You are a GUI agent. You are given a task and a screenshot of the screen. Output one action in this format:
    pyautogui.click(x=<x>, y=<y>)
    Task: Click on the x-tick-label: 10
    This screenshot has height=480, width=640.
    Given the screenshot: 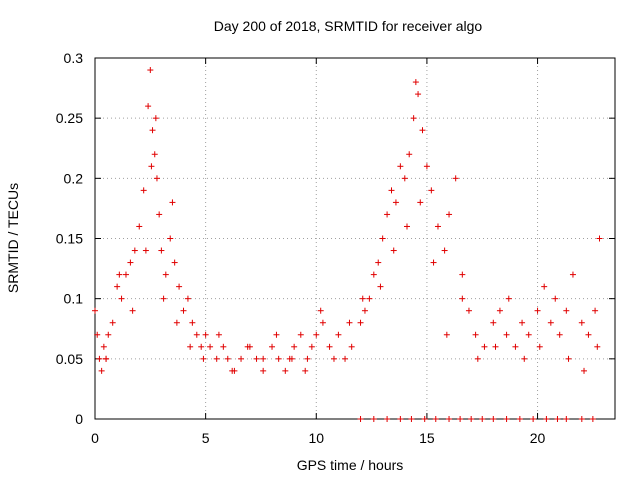 What is the action you would take?
    pyautogui.click(x=316, y=438)
    